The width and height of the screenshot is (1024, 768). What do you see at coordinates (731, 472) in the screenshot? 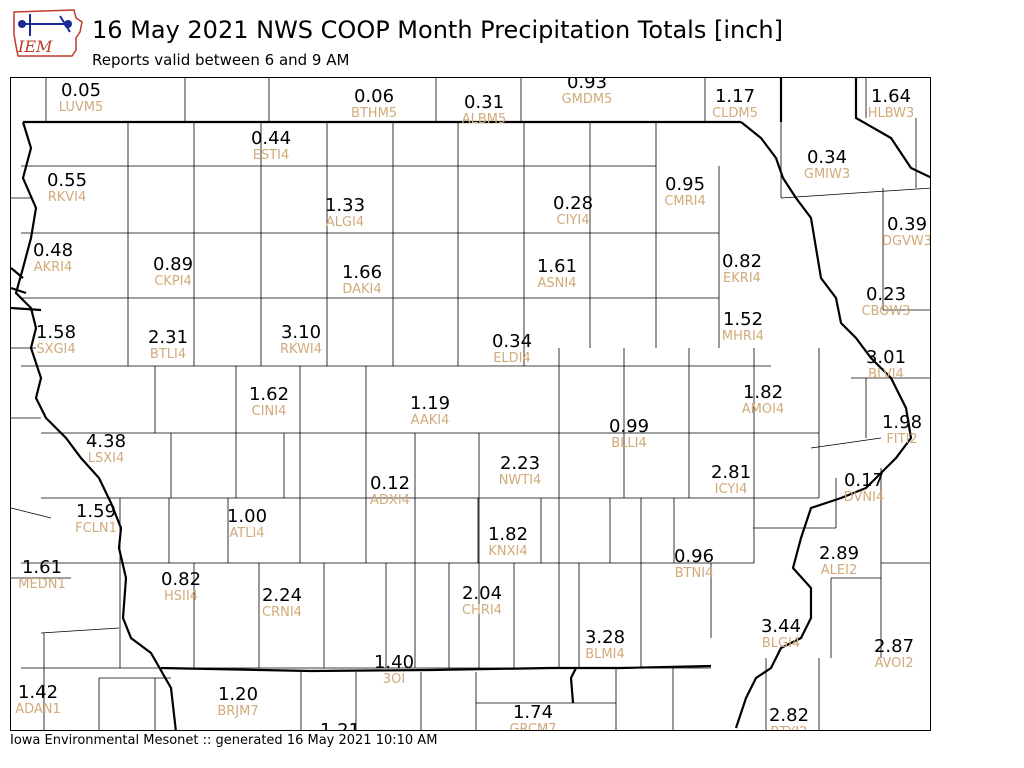
I see `station-value: 2.81` at bounding box center [731, 472].